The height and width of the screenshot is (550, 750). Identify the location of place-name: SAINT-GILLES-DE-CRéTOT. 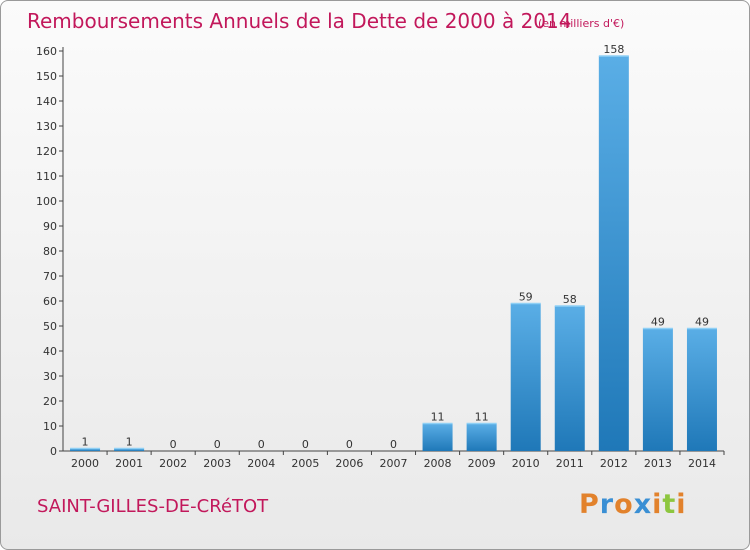
(153, 506).